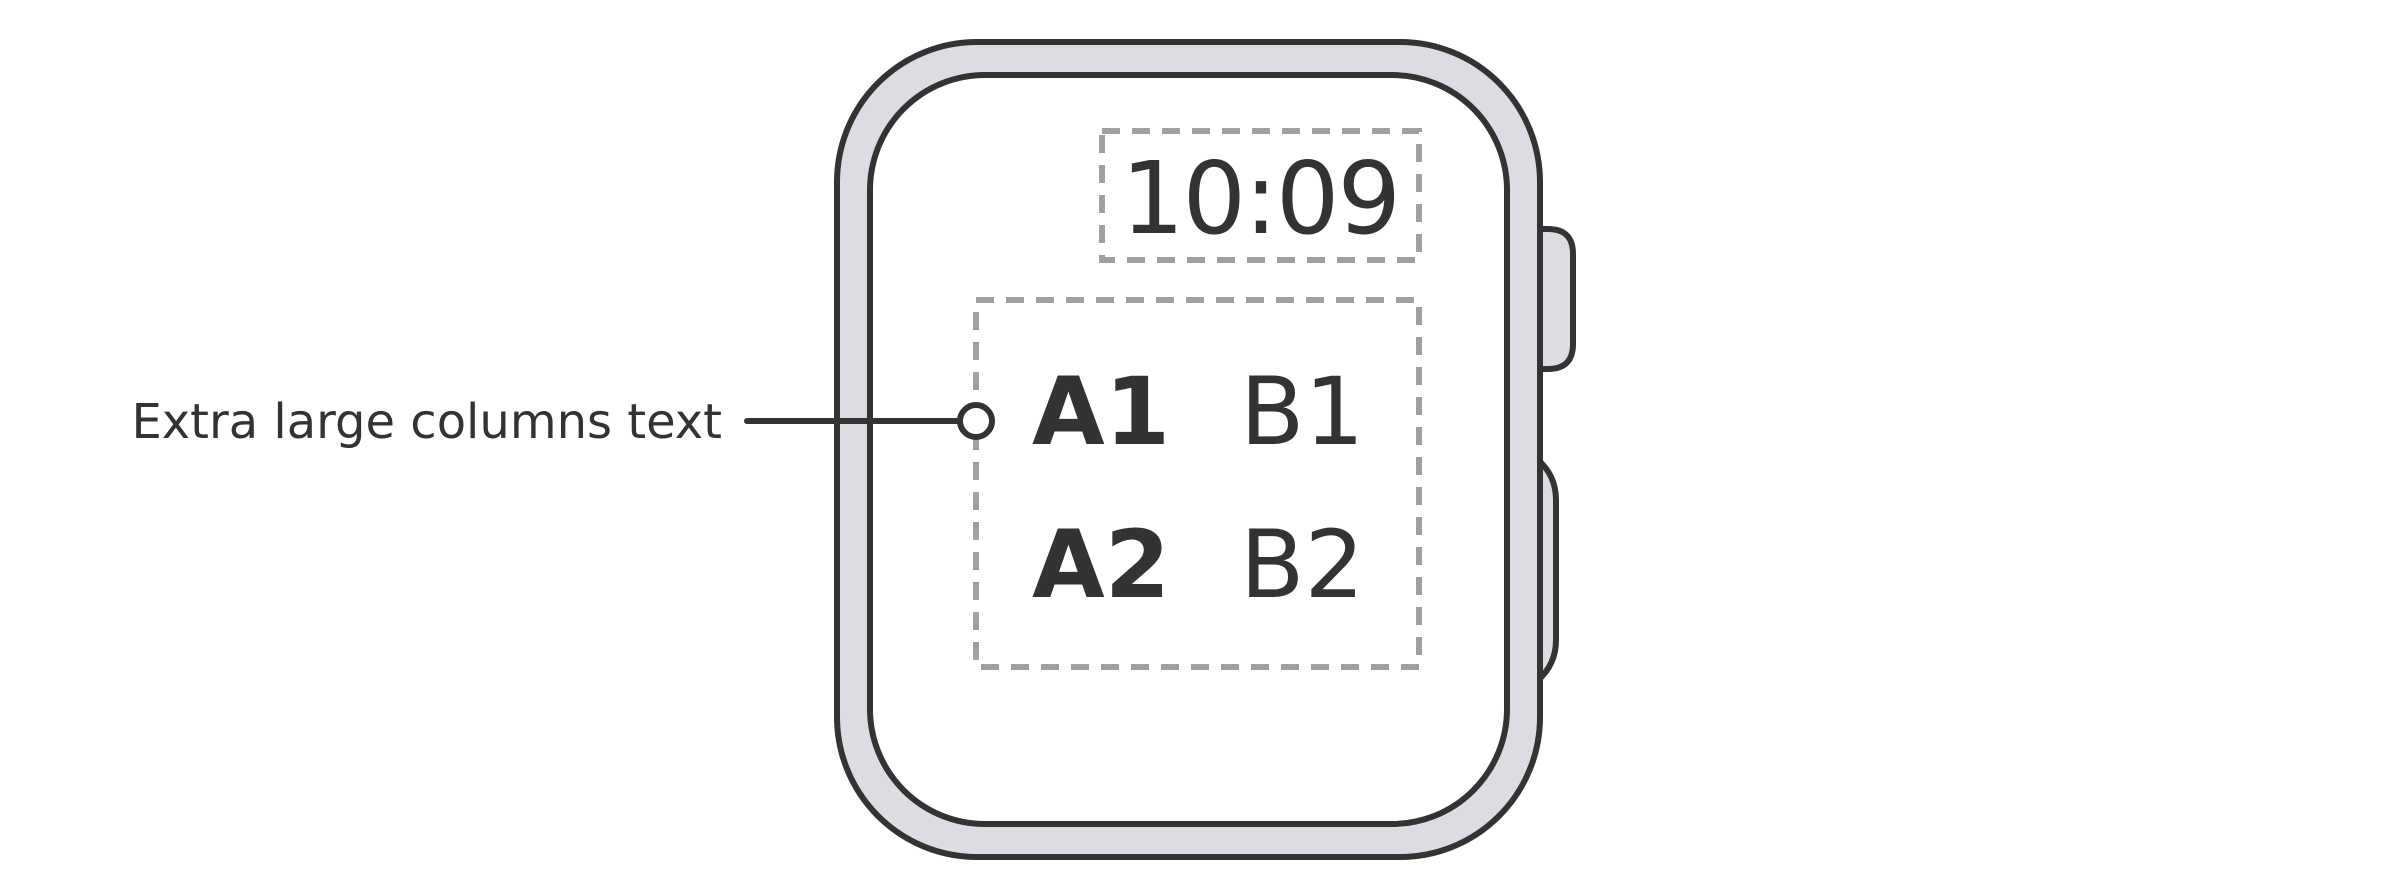 This screenshot has height=896, width=2400. I want to click on columns-guide-box, so click(1197, 483).